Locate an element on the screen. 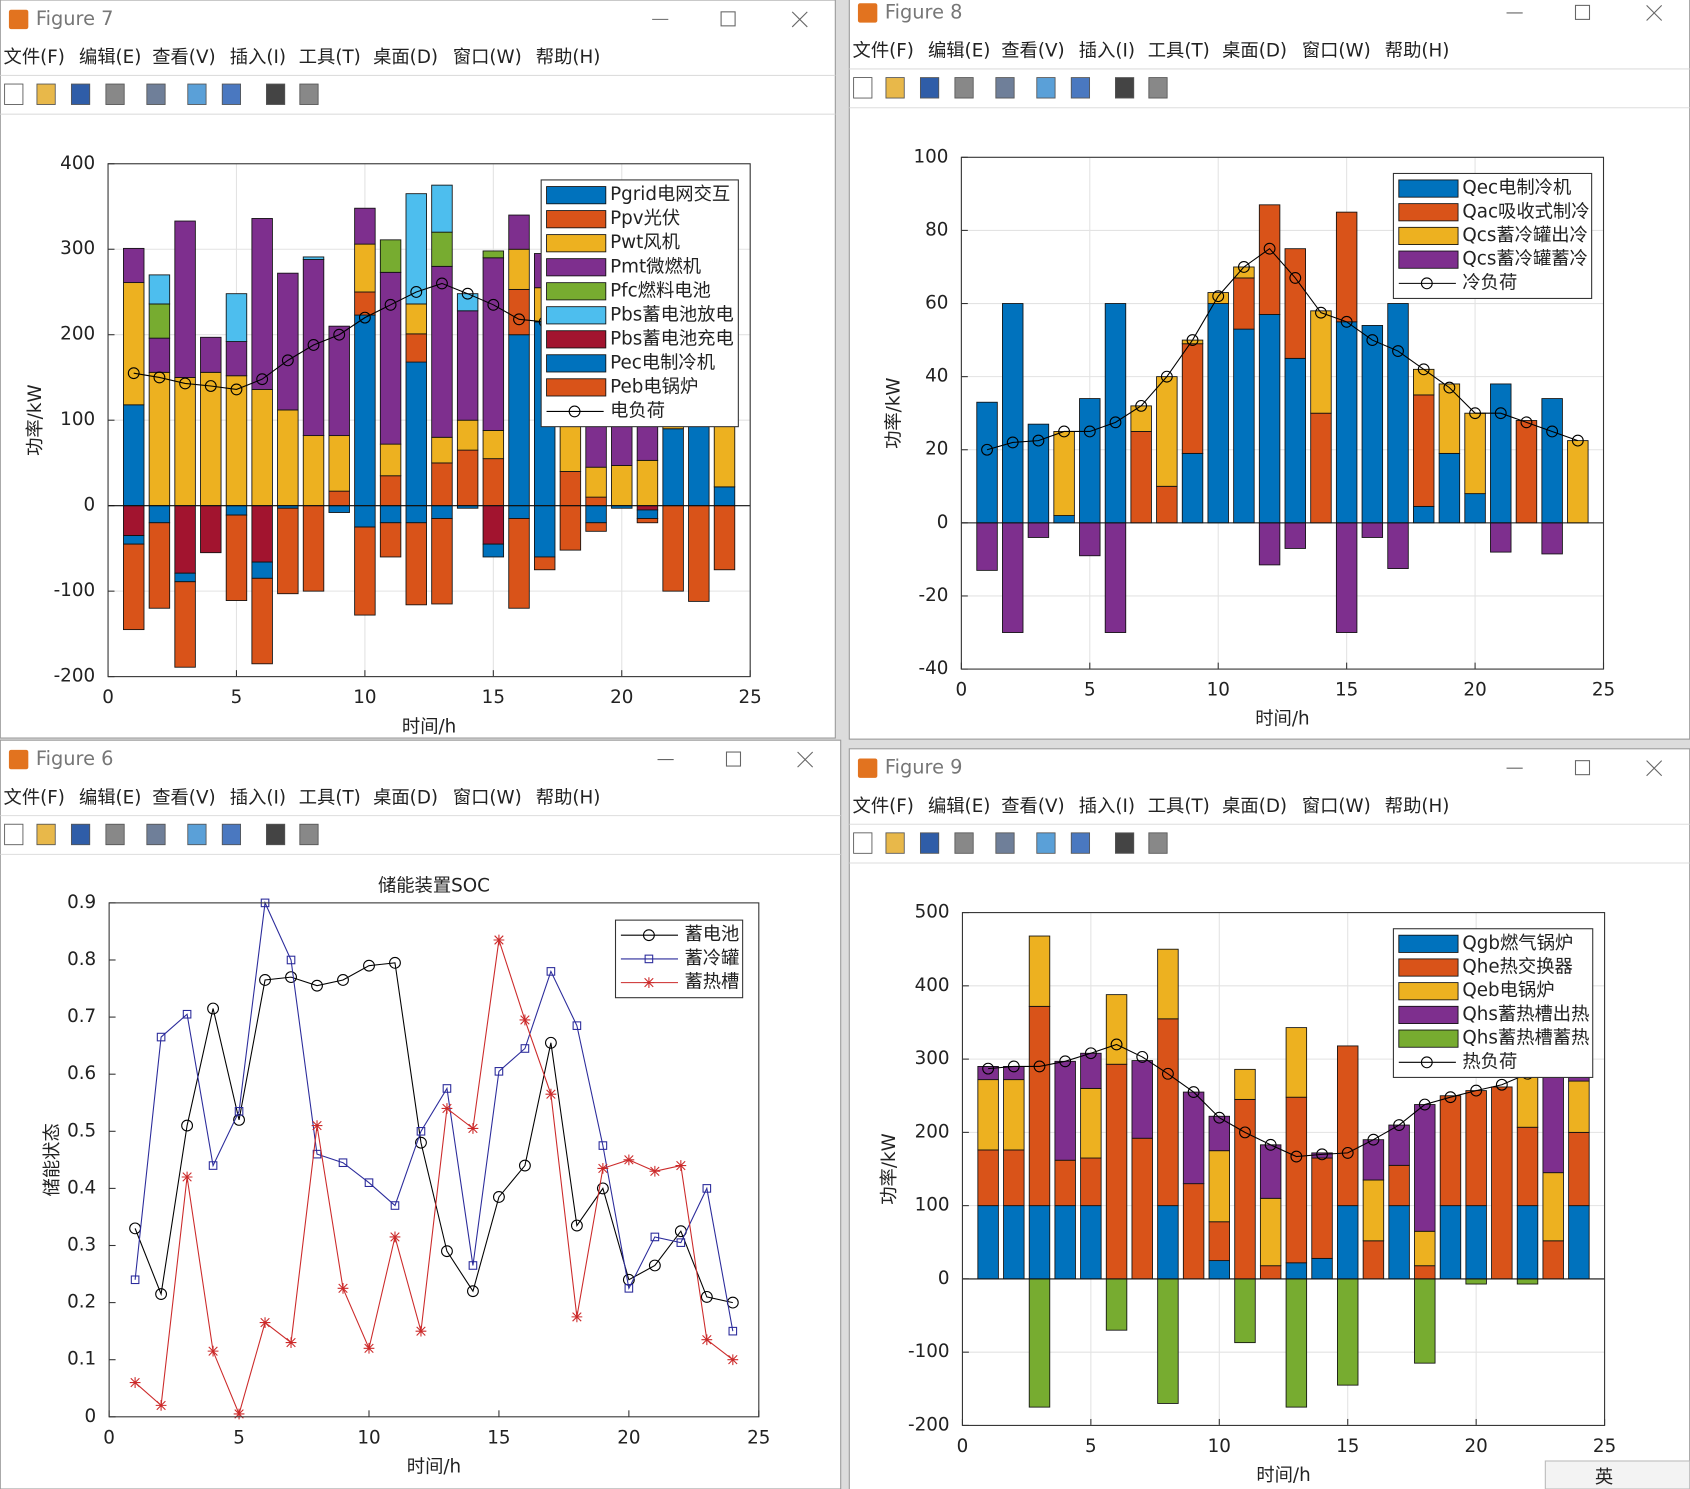  legend-label: Pwt风机 is located at coordinates (645, 242).